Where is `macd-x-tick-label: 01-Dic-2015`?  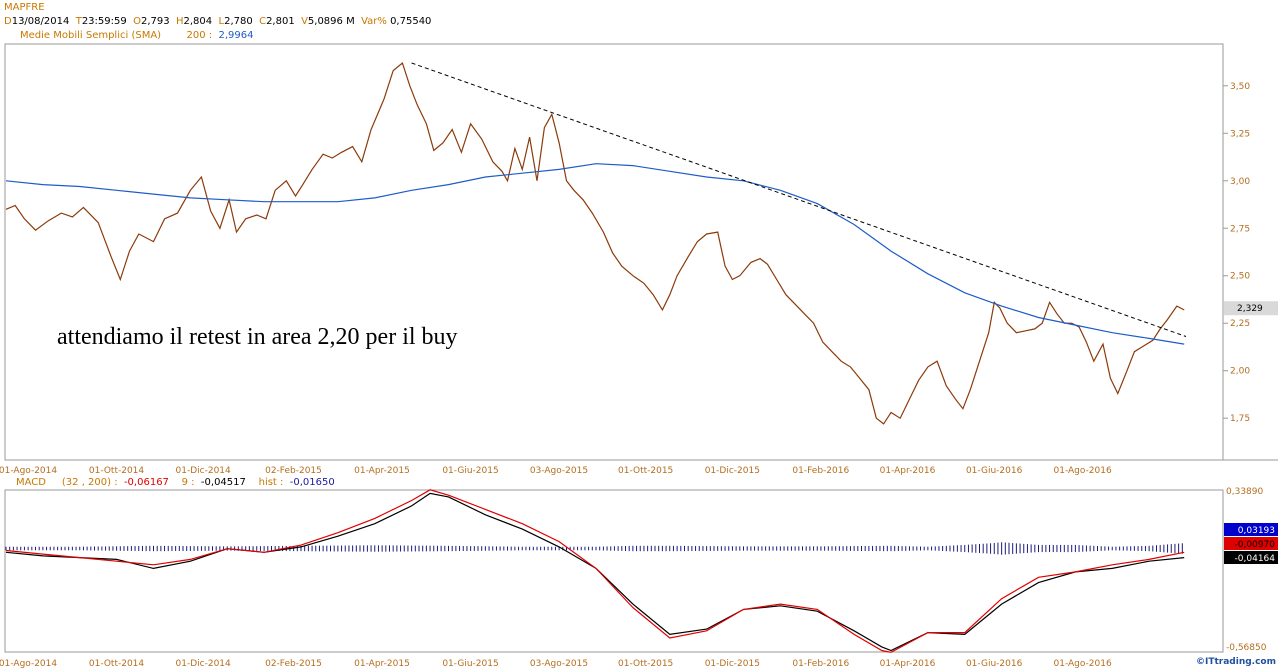
macd-x-tick-label: 01-Dic-2015 is located at coordinates (732, 663).